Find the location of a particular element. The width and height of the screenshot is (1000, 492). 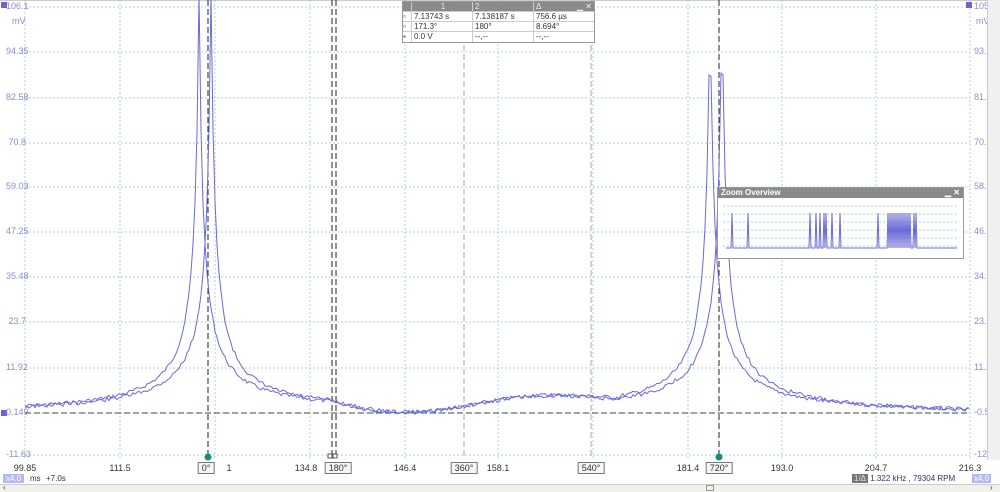

cursor-label: 180° is located at coordinates (338, 468).